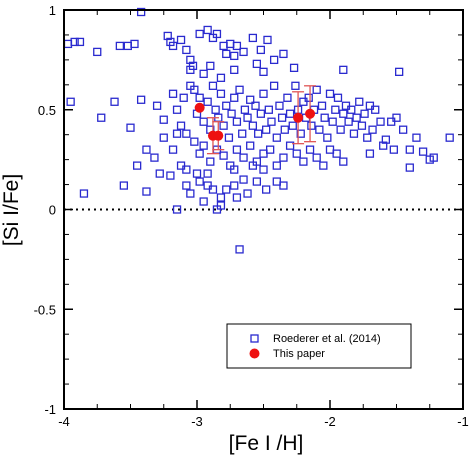  Describe the element at coordinates (64, 421) in the screenshot. I see `x-tick-label: -4` at that location.